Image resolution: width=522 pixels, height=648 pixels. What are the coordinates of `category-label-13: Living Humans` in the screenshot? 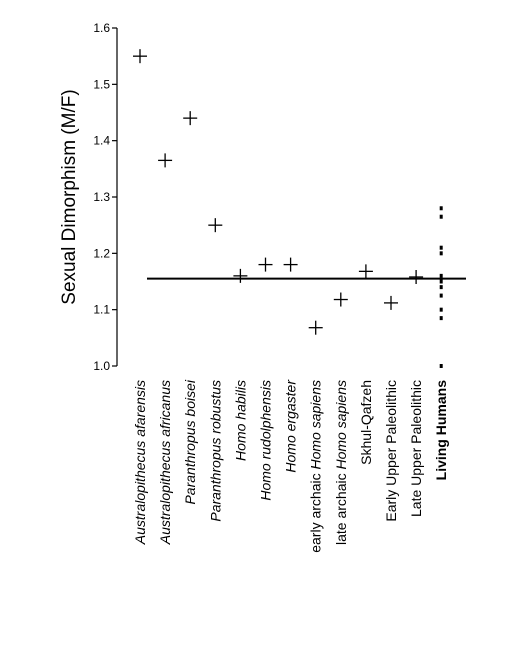 It's located at (441, 430).